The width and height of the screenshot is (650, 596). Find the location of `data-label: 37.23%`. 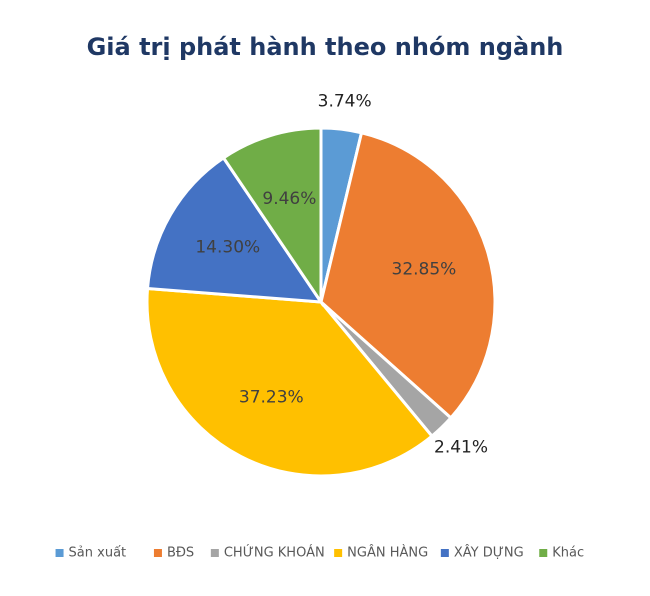

data-label: 37.23% is located at coordinates (271, 398).